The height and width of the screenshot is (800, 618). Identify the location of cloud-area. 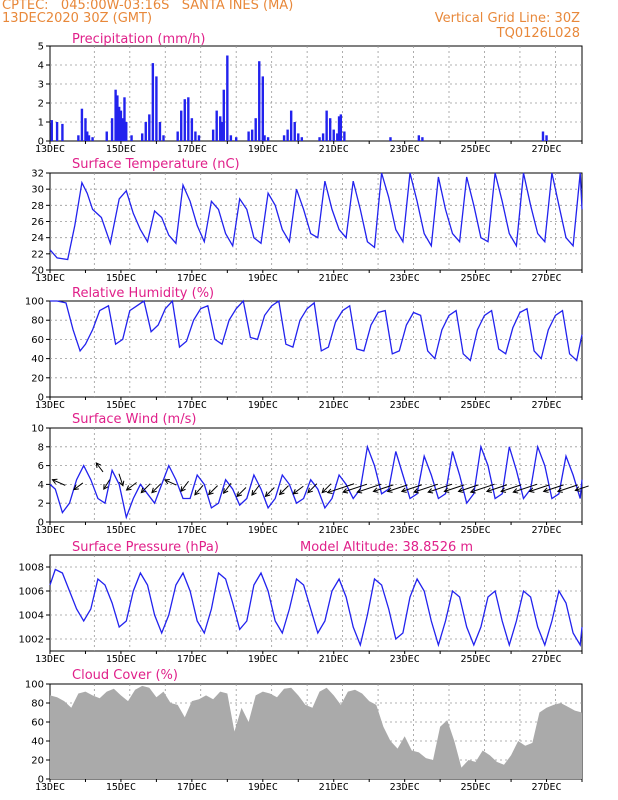
(316, 732).